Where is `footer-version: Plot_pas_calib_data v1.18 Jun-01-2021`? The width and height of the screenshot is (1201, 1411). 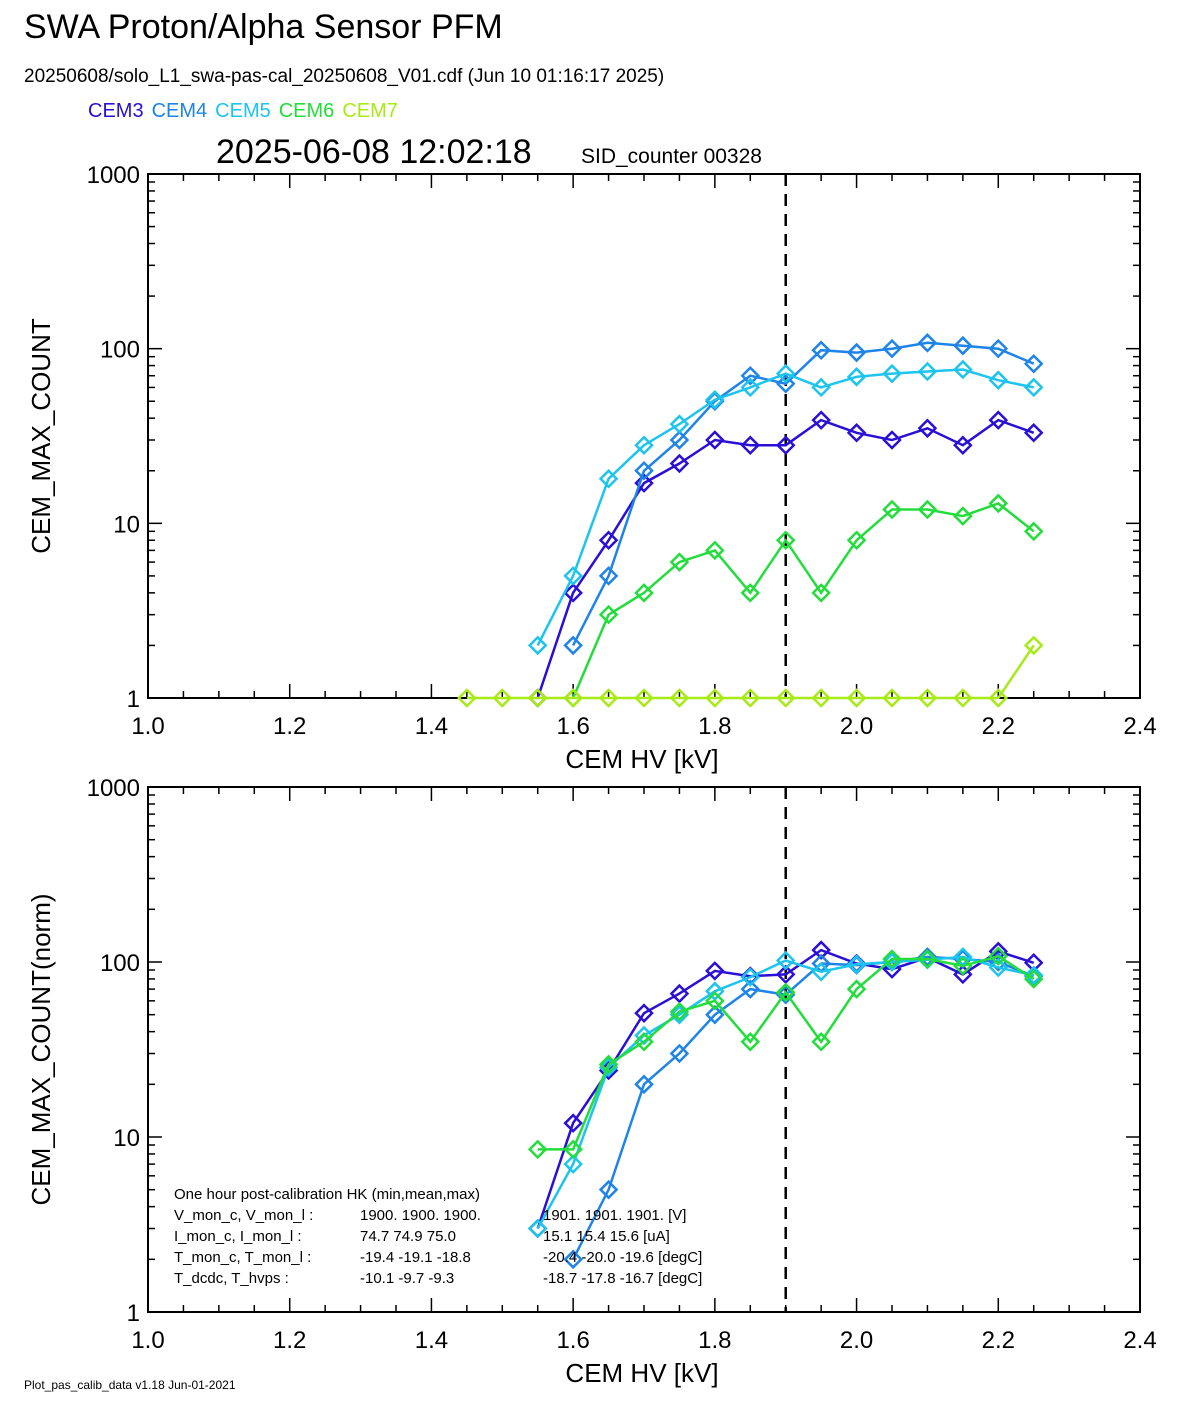 footer-version: Plot_pas_calib_data v1.18 Jun-01-2021 is located at coordinates (130, 1385).